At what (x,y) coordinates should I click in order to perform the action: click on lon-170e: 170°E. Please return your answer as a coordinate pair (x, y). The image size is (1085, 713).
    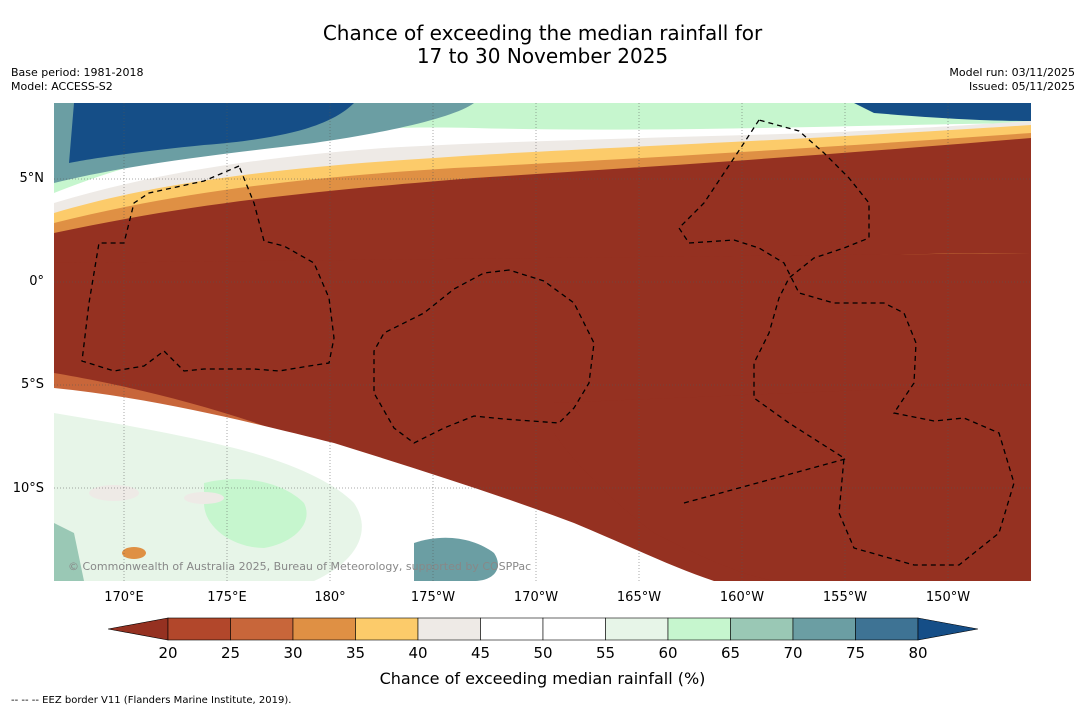
    Looking at the image, I should click on (124, 597).